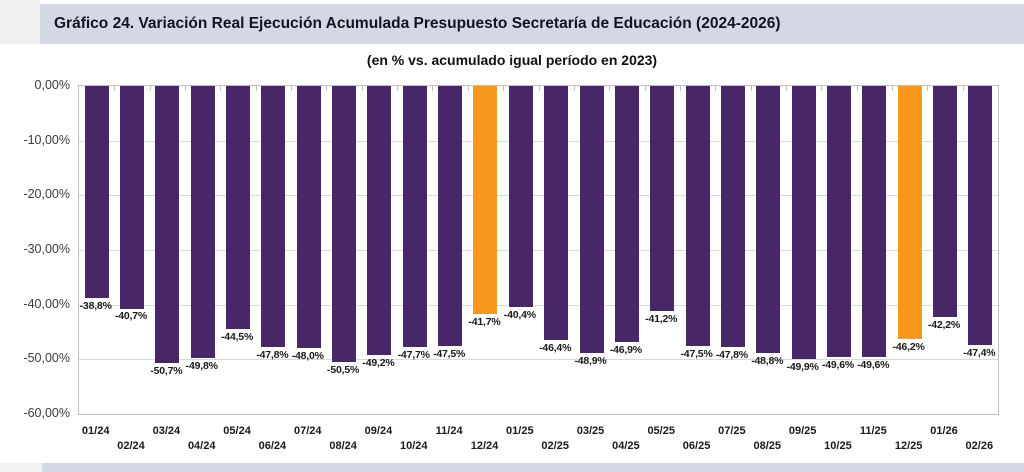 Image resolution: width=1024 pixels, height=472 pixels. I want to click on x-tick-label: 05/24, so click(237, 431).